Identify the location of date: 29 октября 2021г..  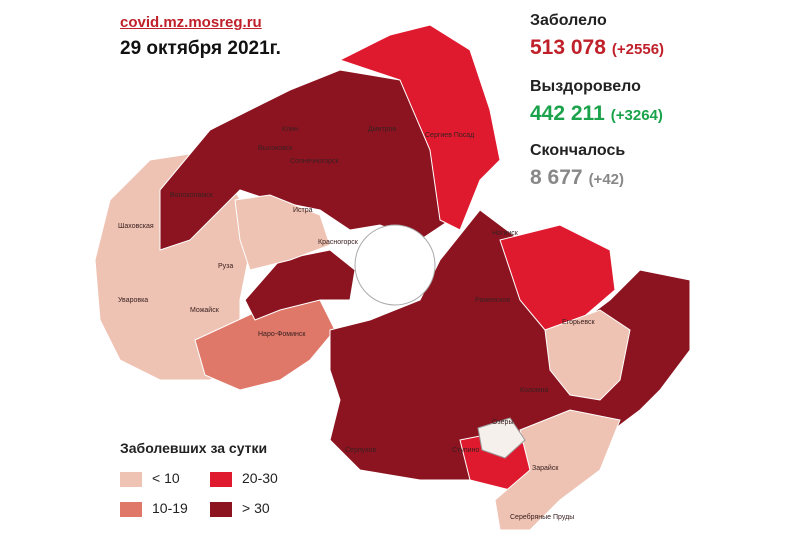
(200, 48).